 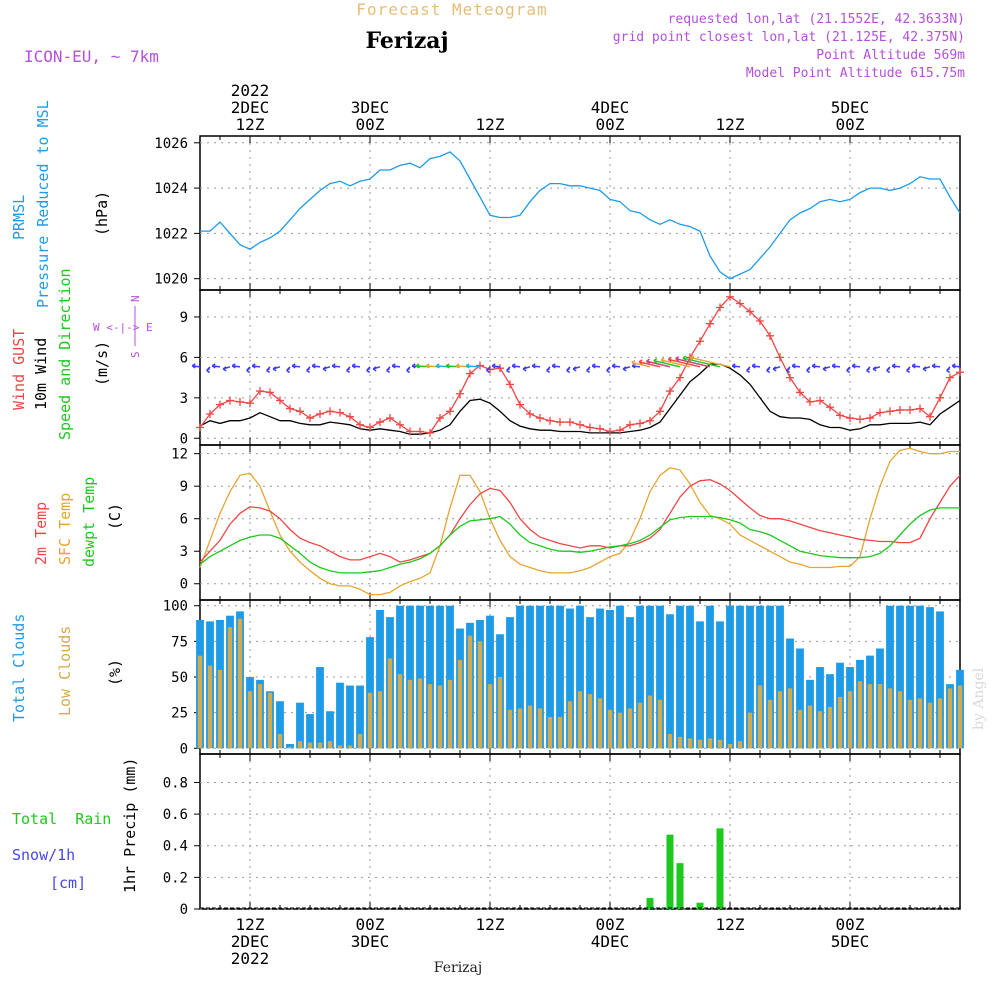 What do you see at coordinates (184, 749) in the screenshot?
I see `clouds-ytick-label: 0` at bounding box center [184, 749].